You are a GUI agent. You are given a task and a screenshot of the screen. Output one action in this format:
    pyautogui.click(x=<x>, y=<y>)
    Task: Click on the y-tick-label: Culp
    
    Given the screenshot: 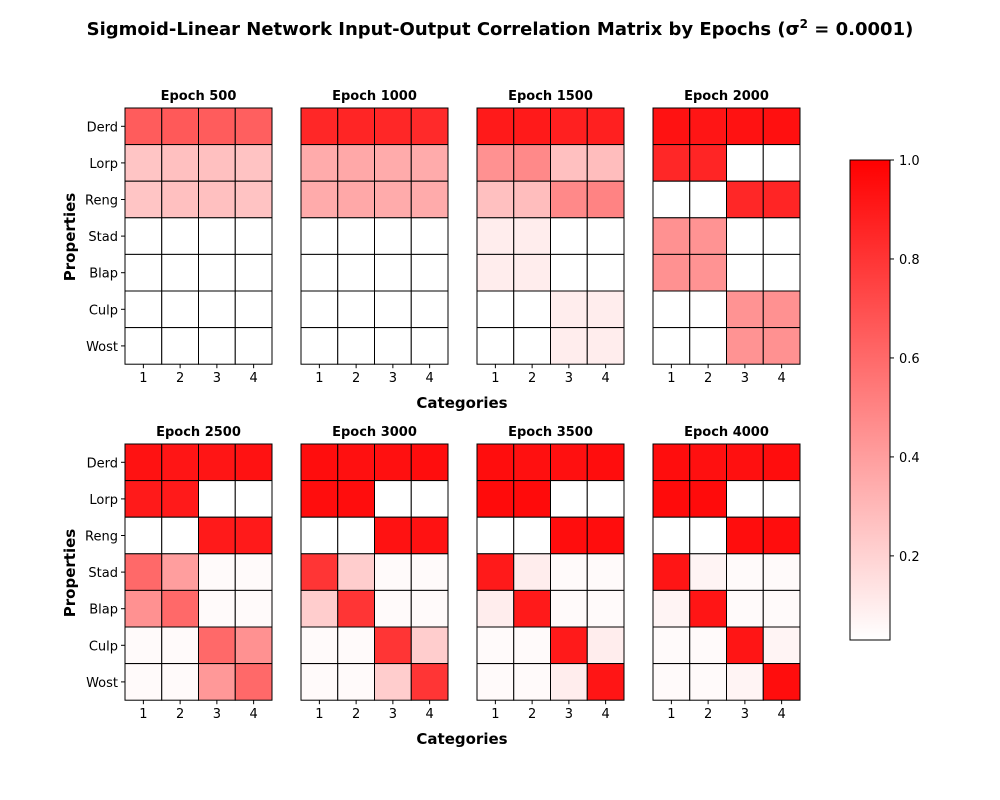 What is the action you would take?
    pyautogui.click(x=103, y=646)
    